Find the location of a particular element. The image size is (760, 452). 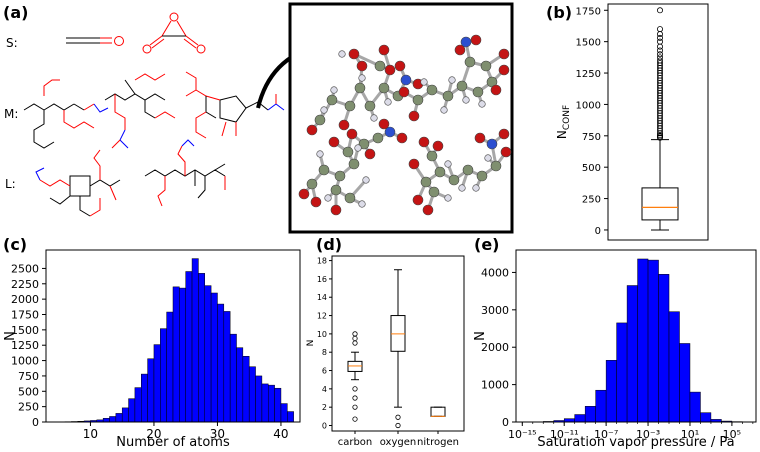

plot-b-ytick-label-4: 1000 is located at coordinates (588, 105).